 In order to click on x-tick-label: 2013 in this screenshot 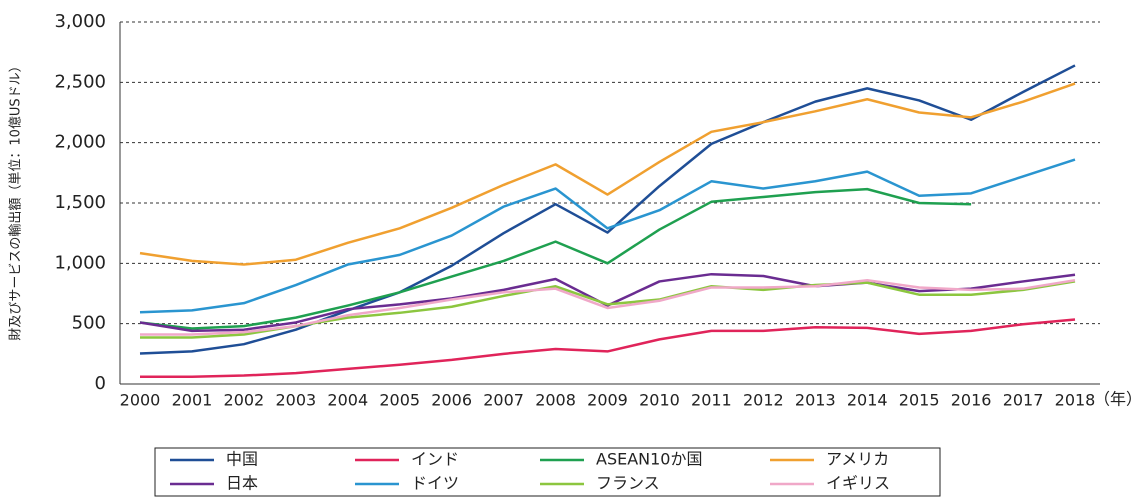, I will do `click(815, 400)`.